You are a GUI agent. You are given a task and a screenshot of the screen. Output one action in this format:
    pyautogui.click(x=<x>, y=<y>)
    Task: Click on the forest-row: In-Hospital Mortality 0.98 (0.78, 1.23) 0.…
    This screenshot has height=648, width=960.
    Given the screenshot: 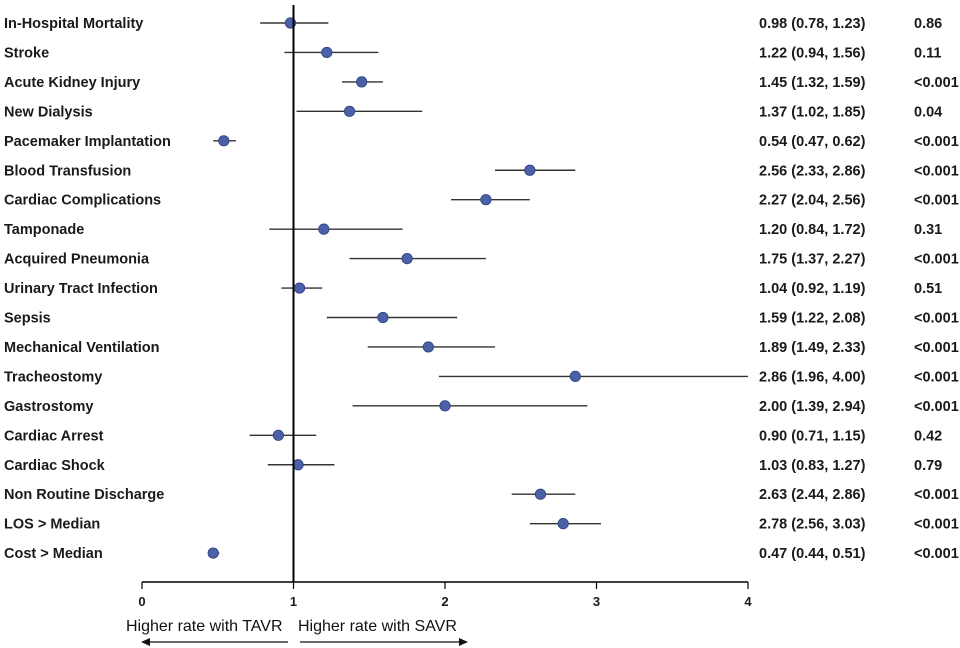 What is the action you would take?
    pyautogui.click(x=473, y=24)
    